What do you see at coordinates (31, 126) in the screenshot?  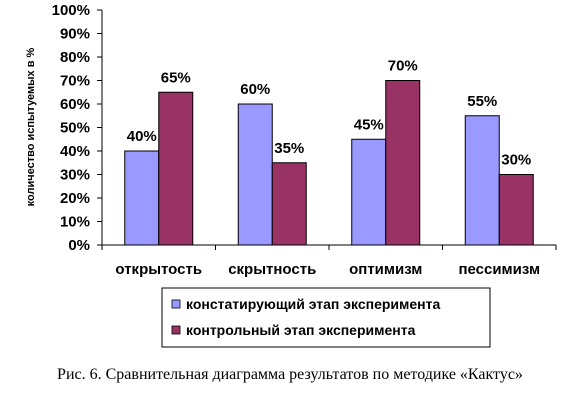 I see `y-axis-title: количество испытуемых в %` at bounding box center [31, 126].